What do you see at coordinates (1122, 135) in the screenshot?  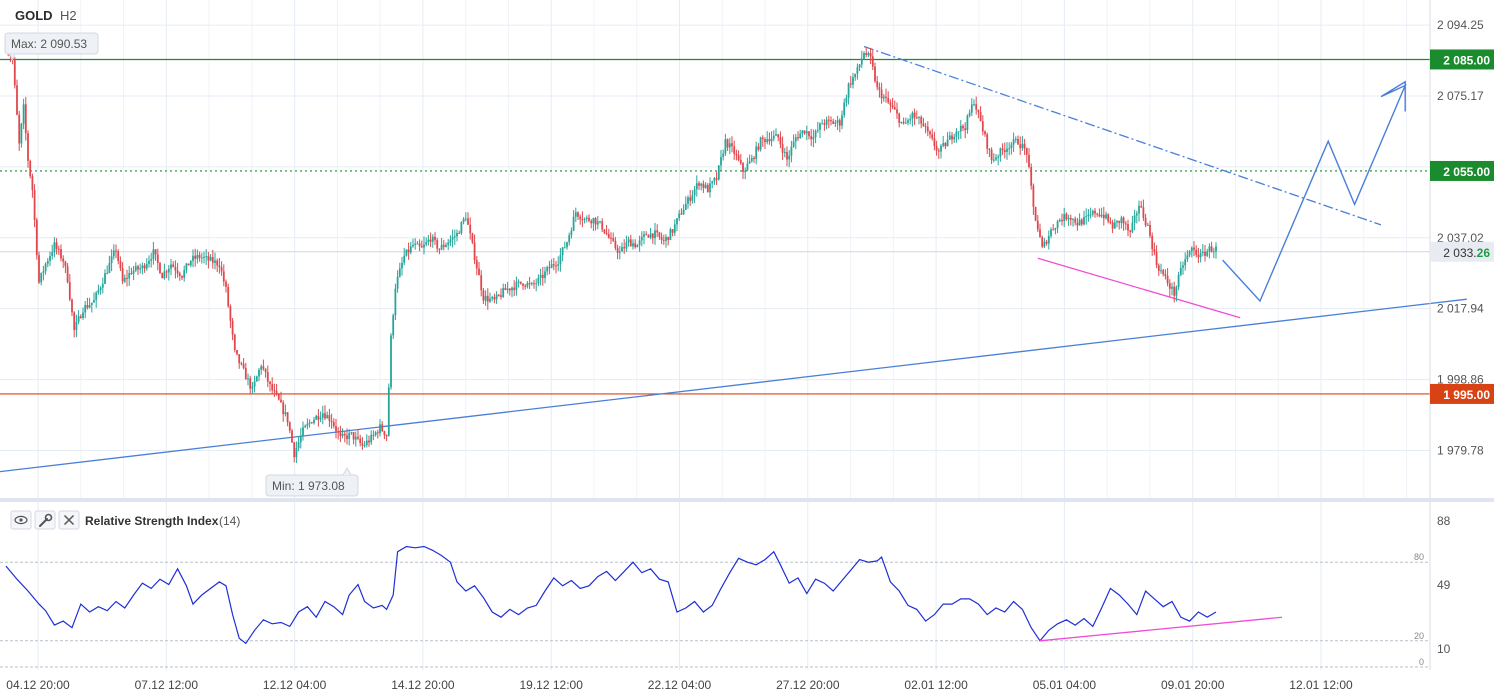 I see `trendline-falling-resistance` at bounding box center [1122, 135].